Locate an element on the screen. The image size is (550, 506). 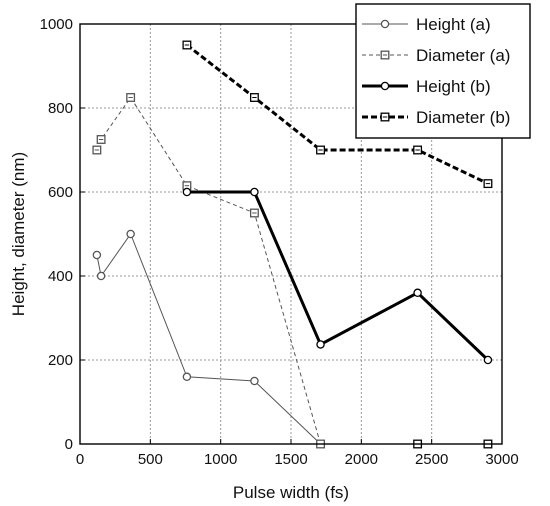
x-tick-label: 500 is located at coordinates (150, 459).